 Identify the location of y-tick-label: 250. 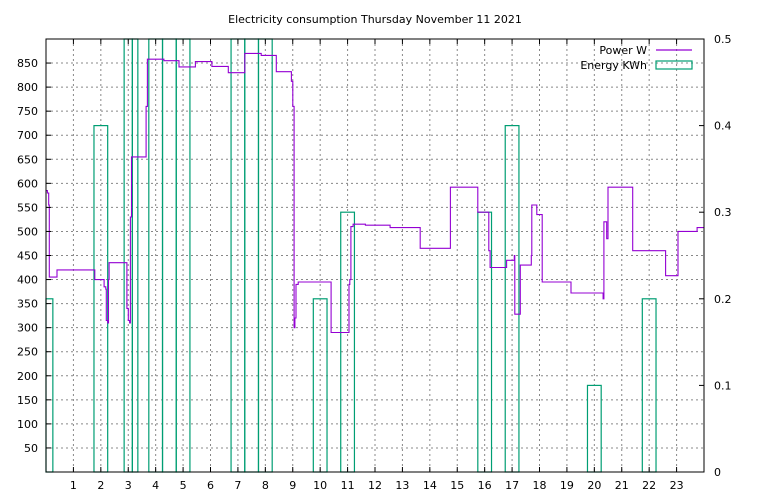
(27, 352).